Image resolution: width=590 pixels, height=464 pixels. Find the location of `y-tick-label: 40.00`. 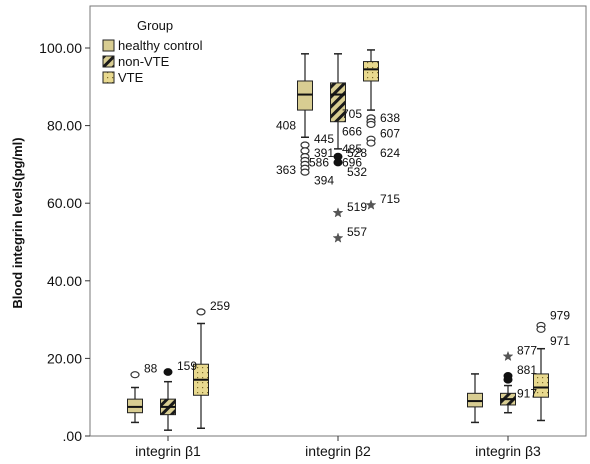

y-tick-label: 40.00 is located at coordinates (64, 281).